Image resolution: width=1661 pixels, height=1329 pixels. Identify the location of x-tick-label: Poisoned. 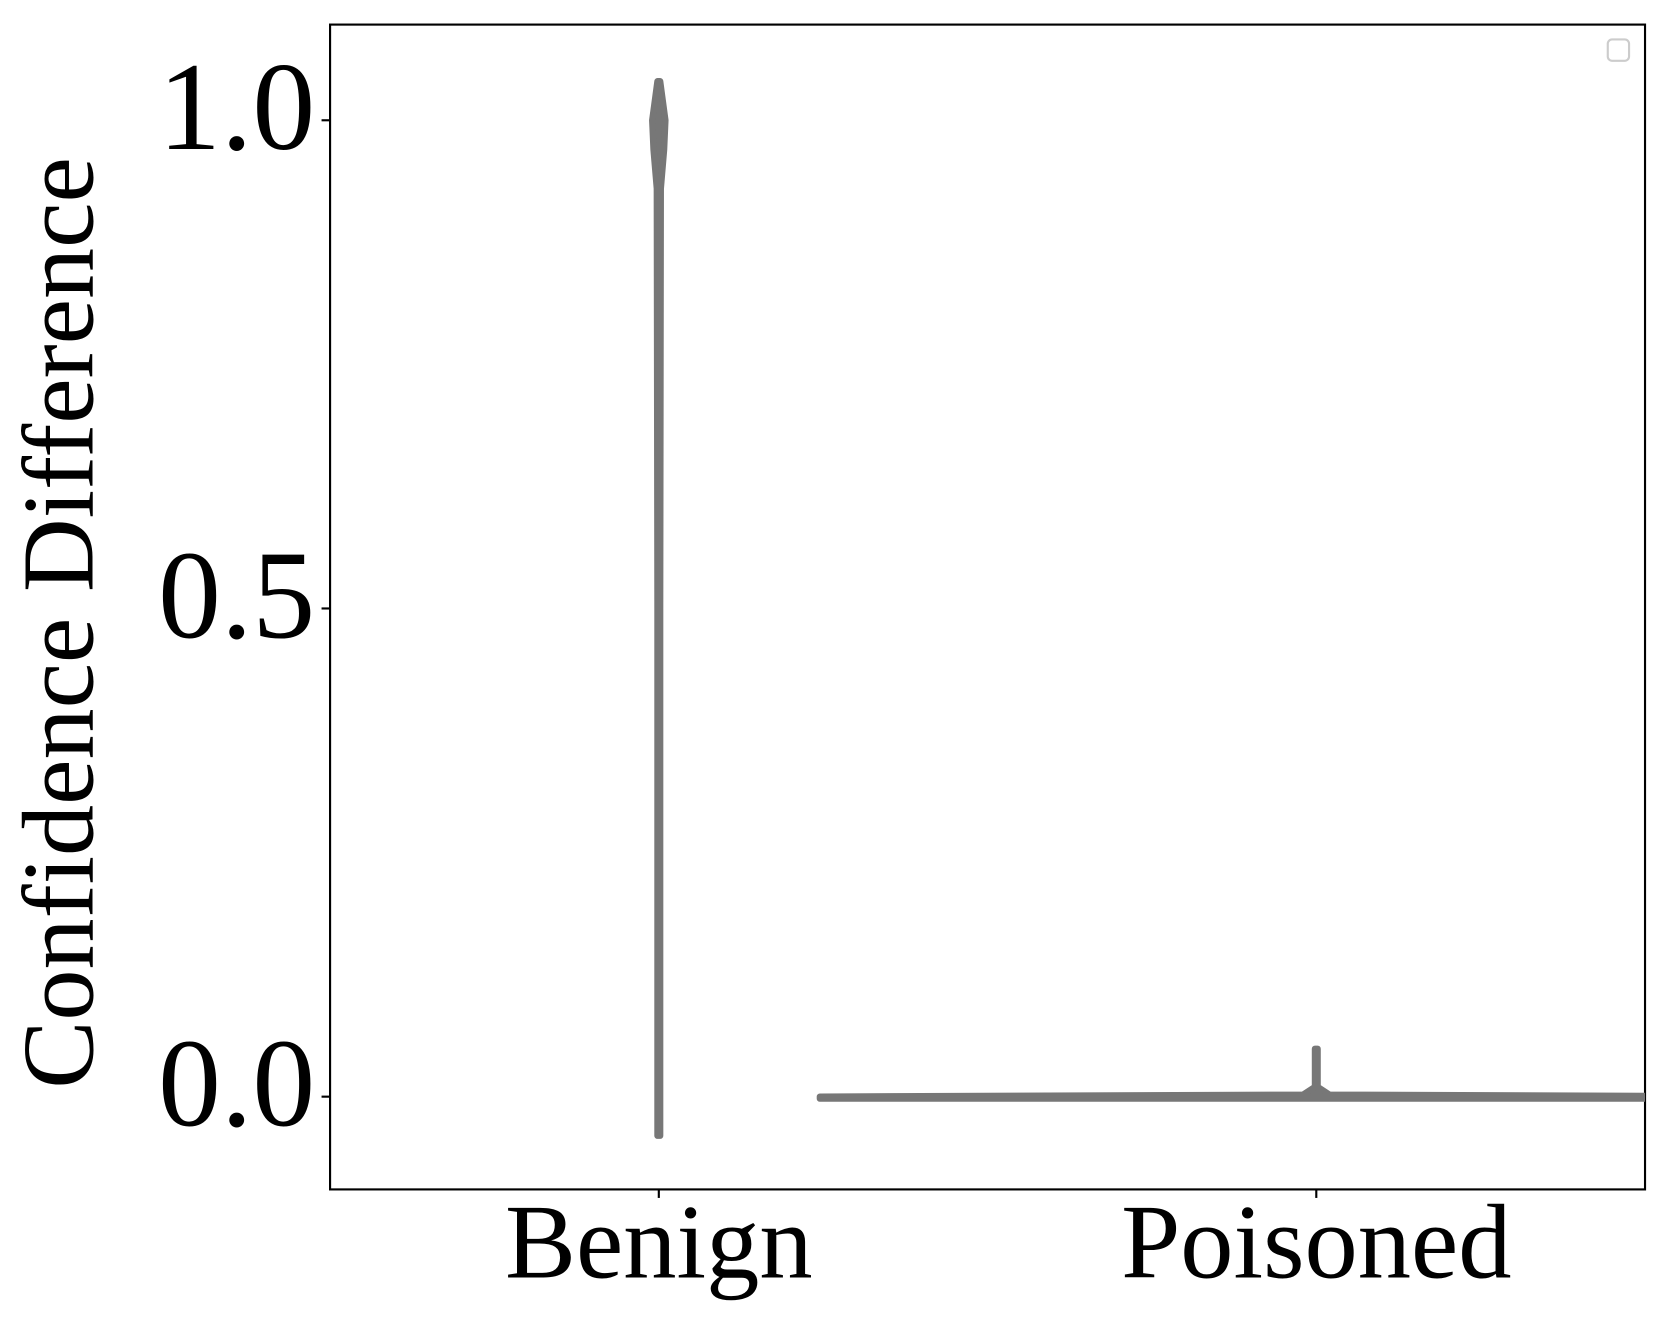
(1316, 1243).